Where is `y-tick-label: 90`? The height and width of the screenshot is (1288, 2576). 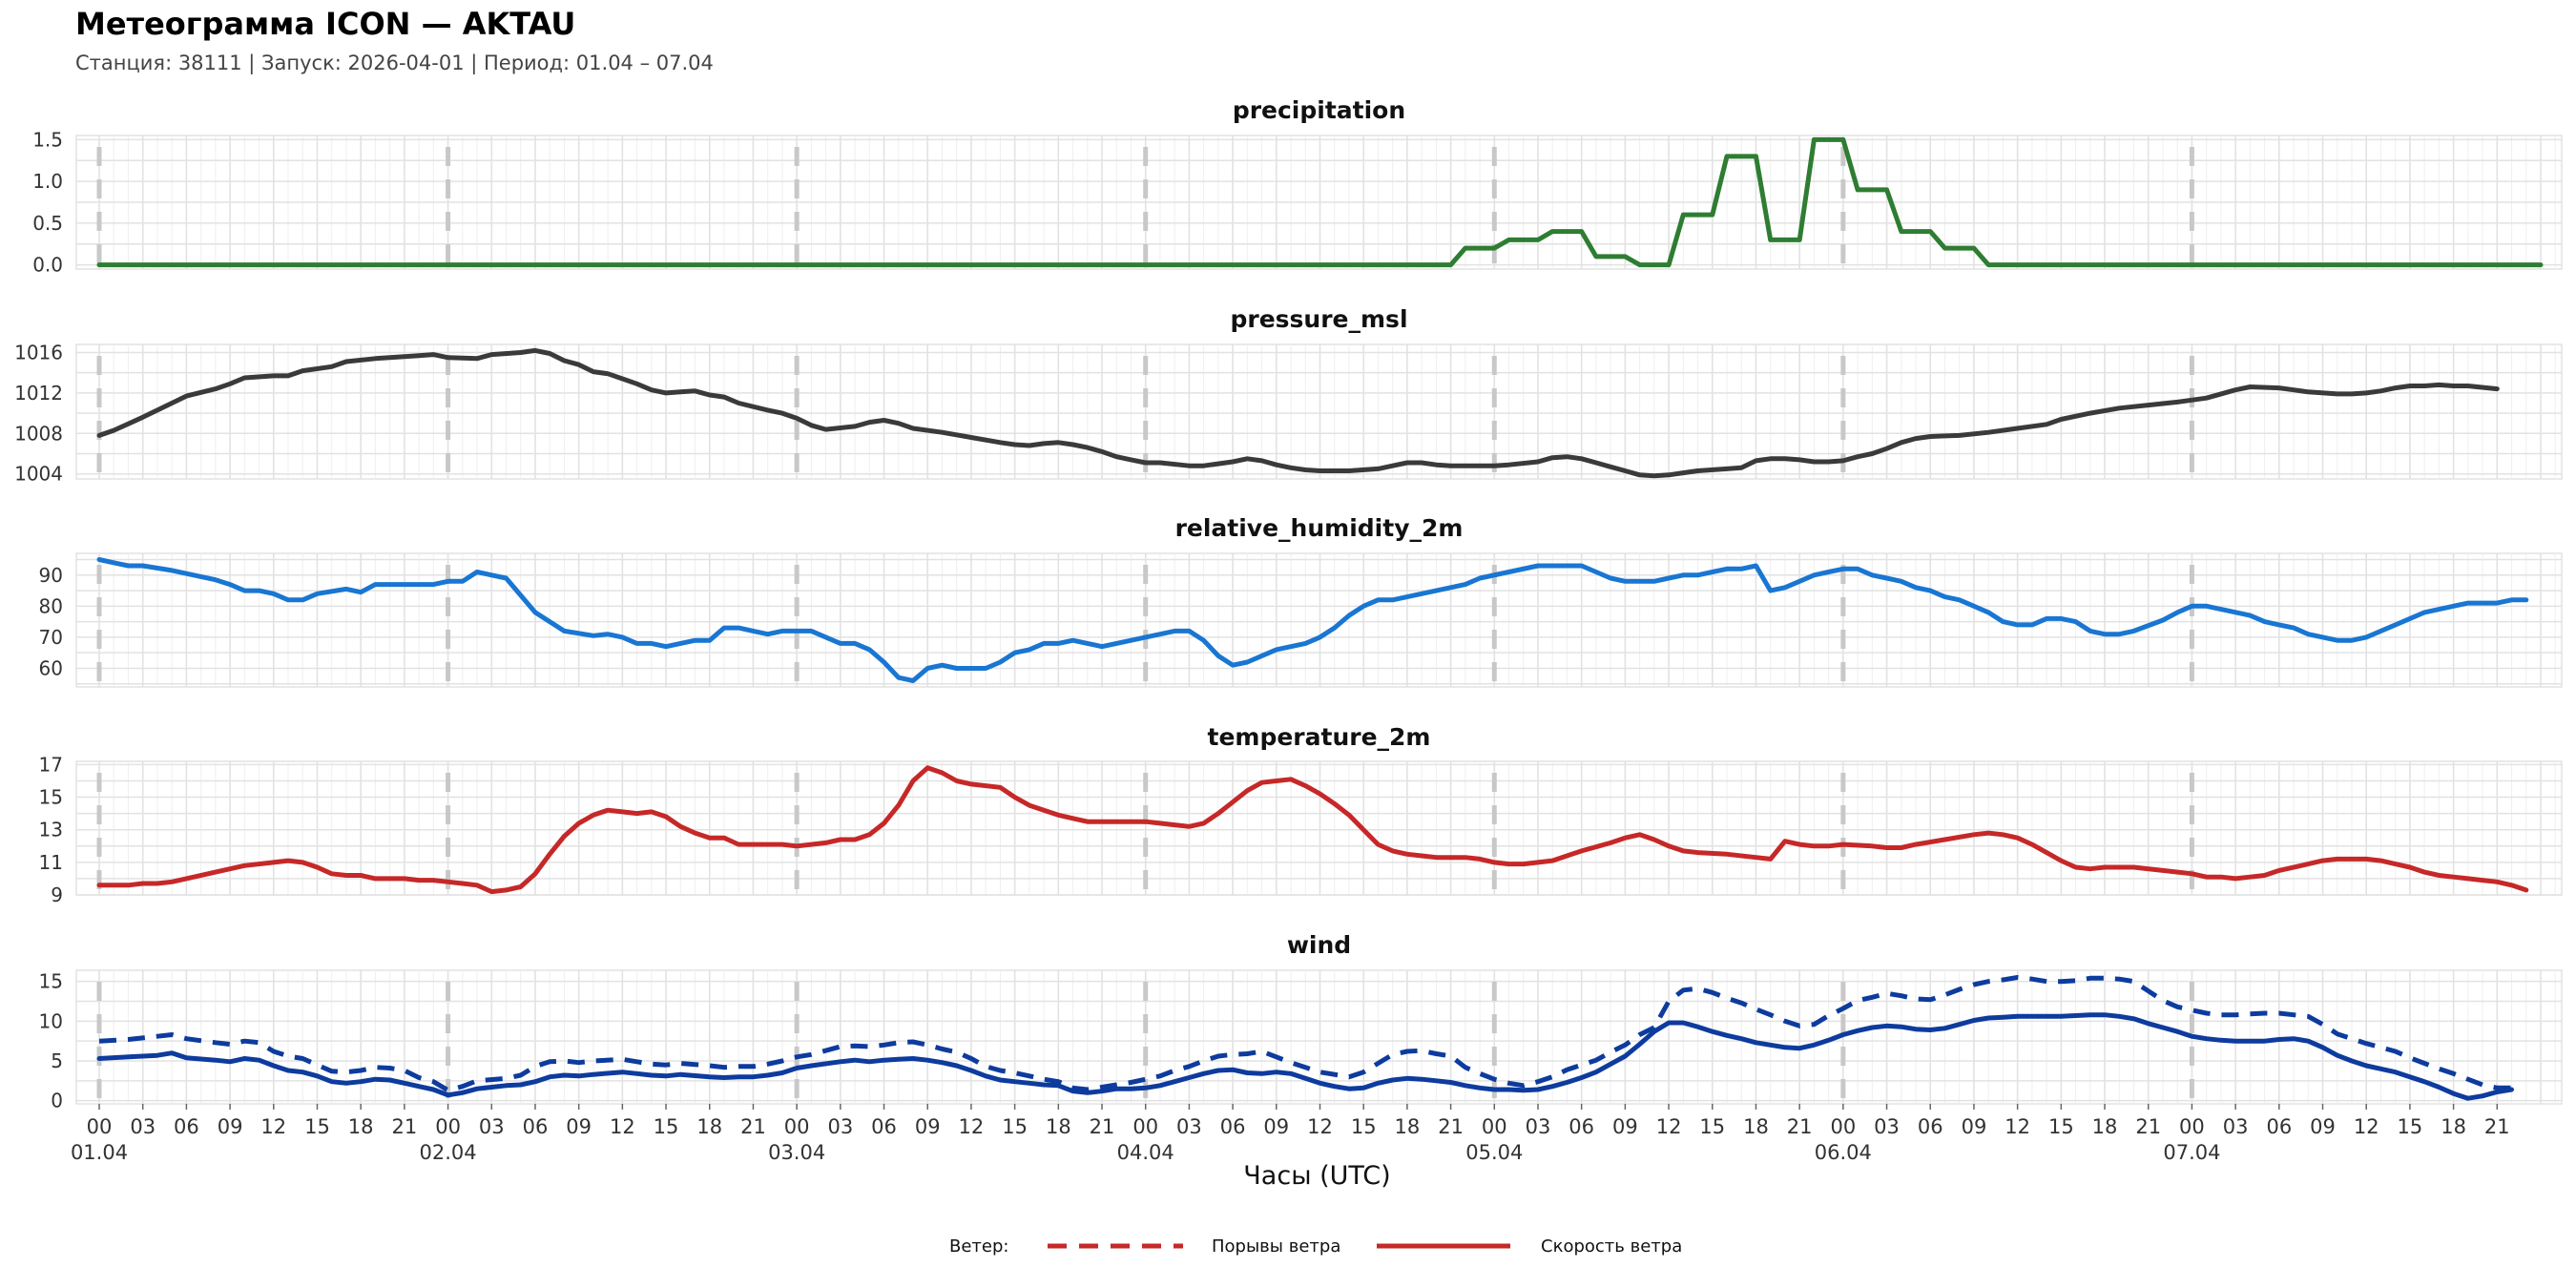 y-tick-label: 90 is located at coordinates (51, 575).